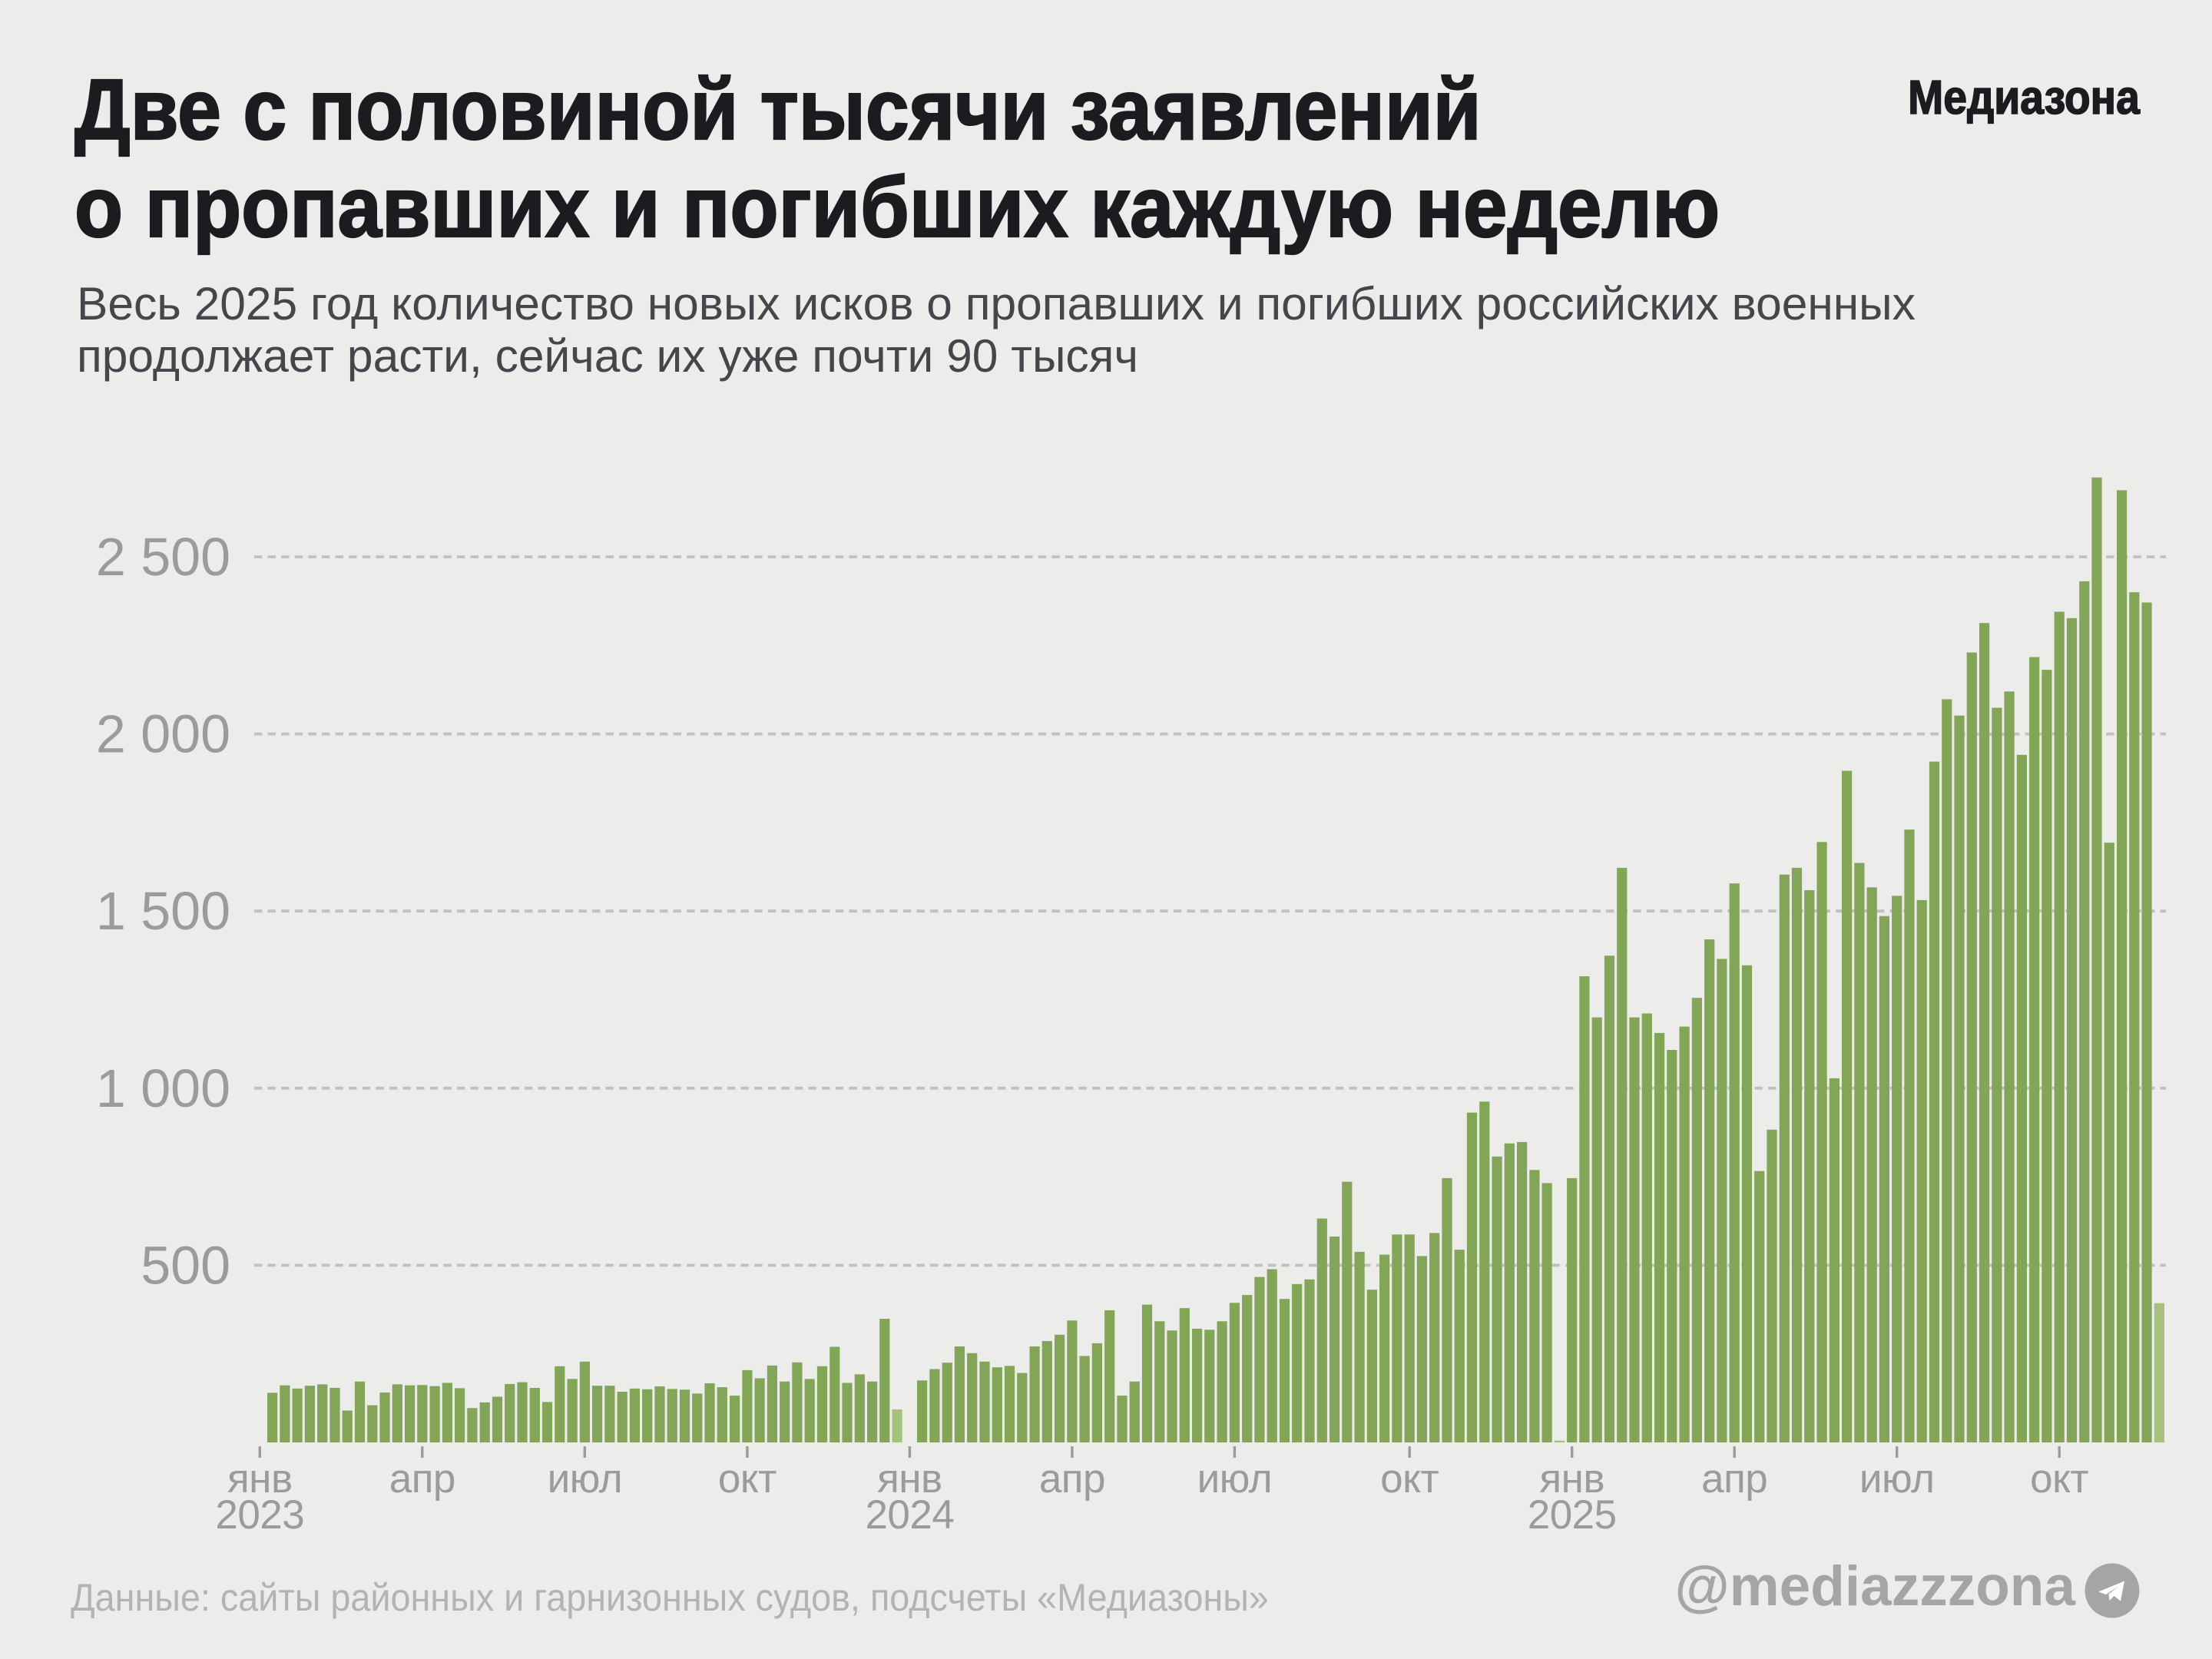  I want to click on svg-text: 2024, so click(909, 1515).